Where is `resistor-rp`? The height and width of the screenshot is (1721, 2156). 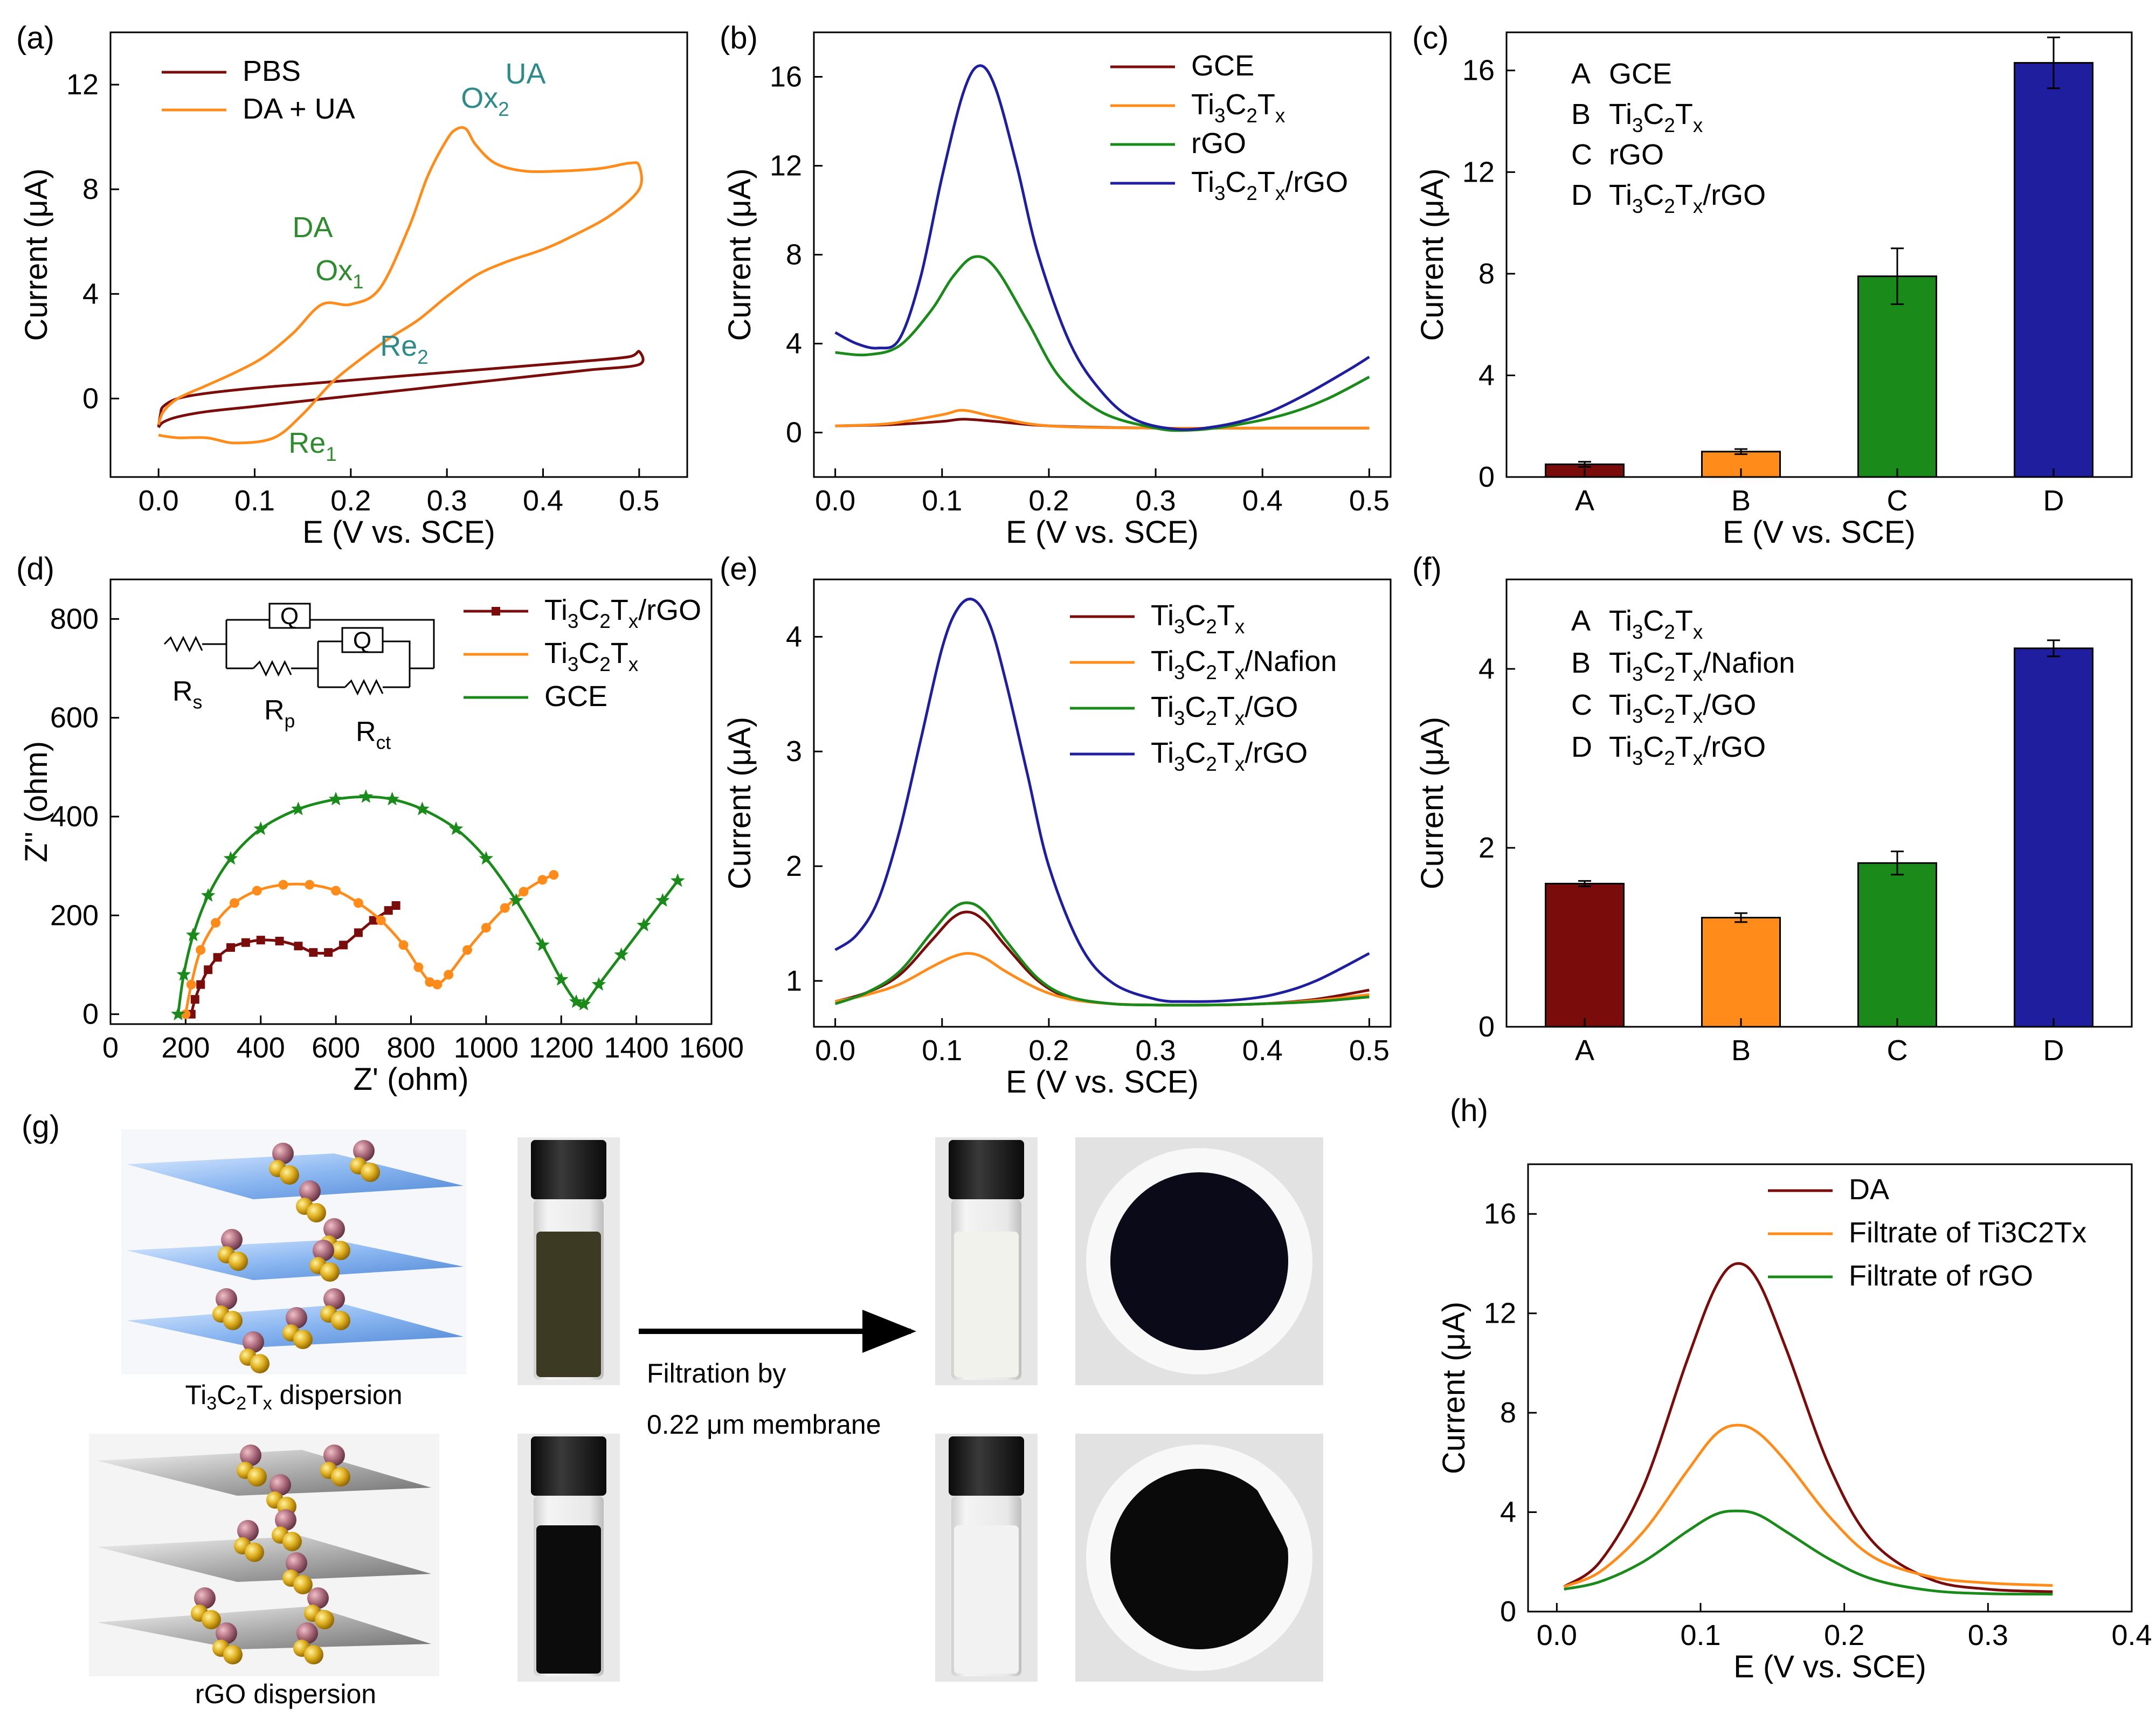
resistor-rp is located at coordinates (272, 669).